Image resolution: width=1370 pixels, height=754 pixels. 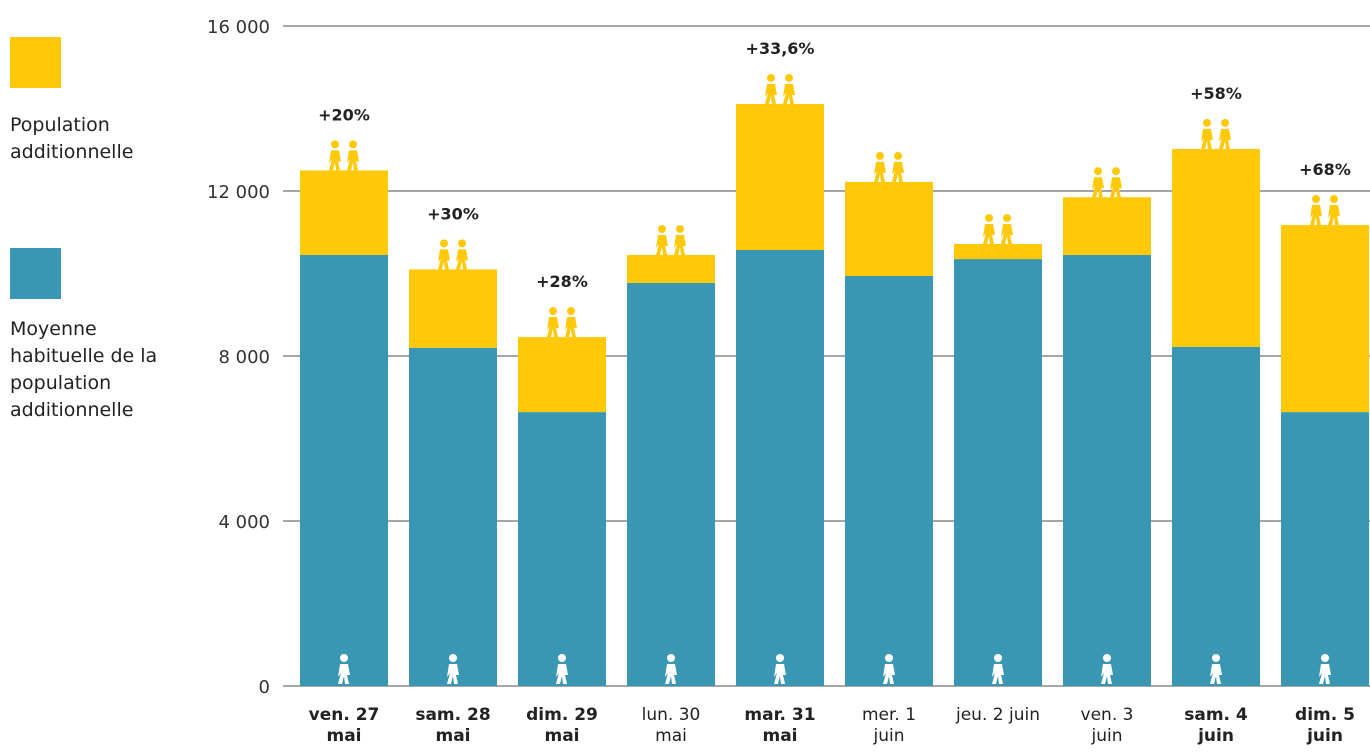 I want to click on annotation: +30%, so click(x=453, y=213).